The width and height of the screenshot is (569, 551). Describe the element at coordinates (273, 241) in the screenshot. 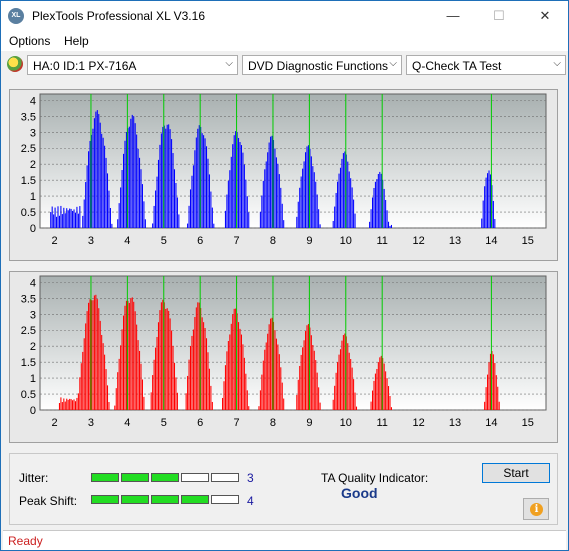

I see `x-tick-label: 8` at that location.